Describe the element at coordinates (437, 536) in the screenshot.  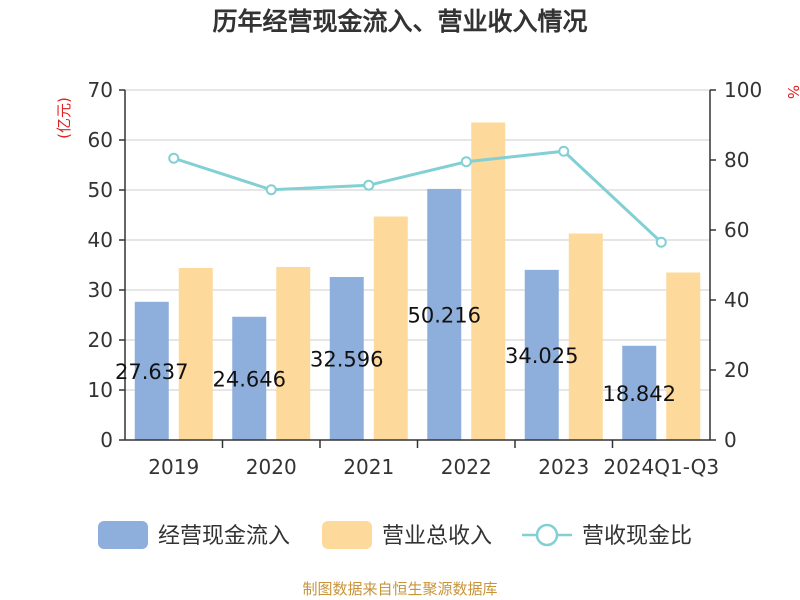
I see `legend-label: 营业总收入` at that location.